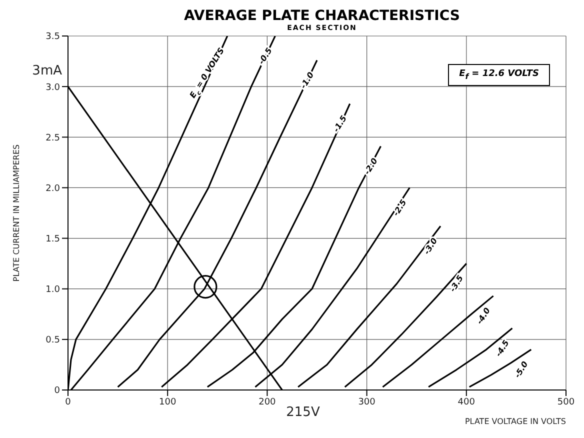 The image size is (584, 438). What do you see at coordinates (515, 421) in the screenshot?
I see `x-axis-title: PLATE VOLTAGE IN VOLTS` at bounding box center [515, 421].